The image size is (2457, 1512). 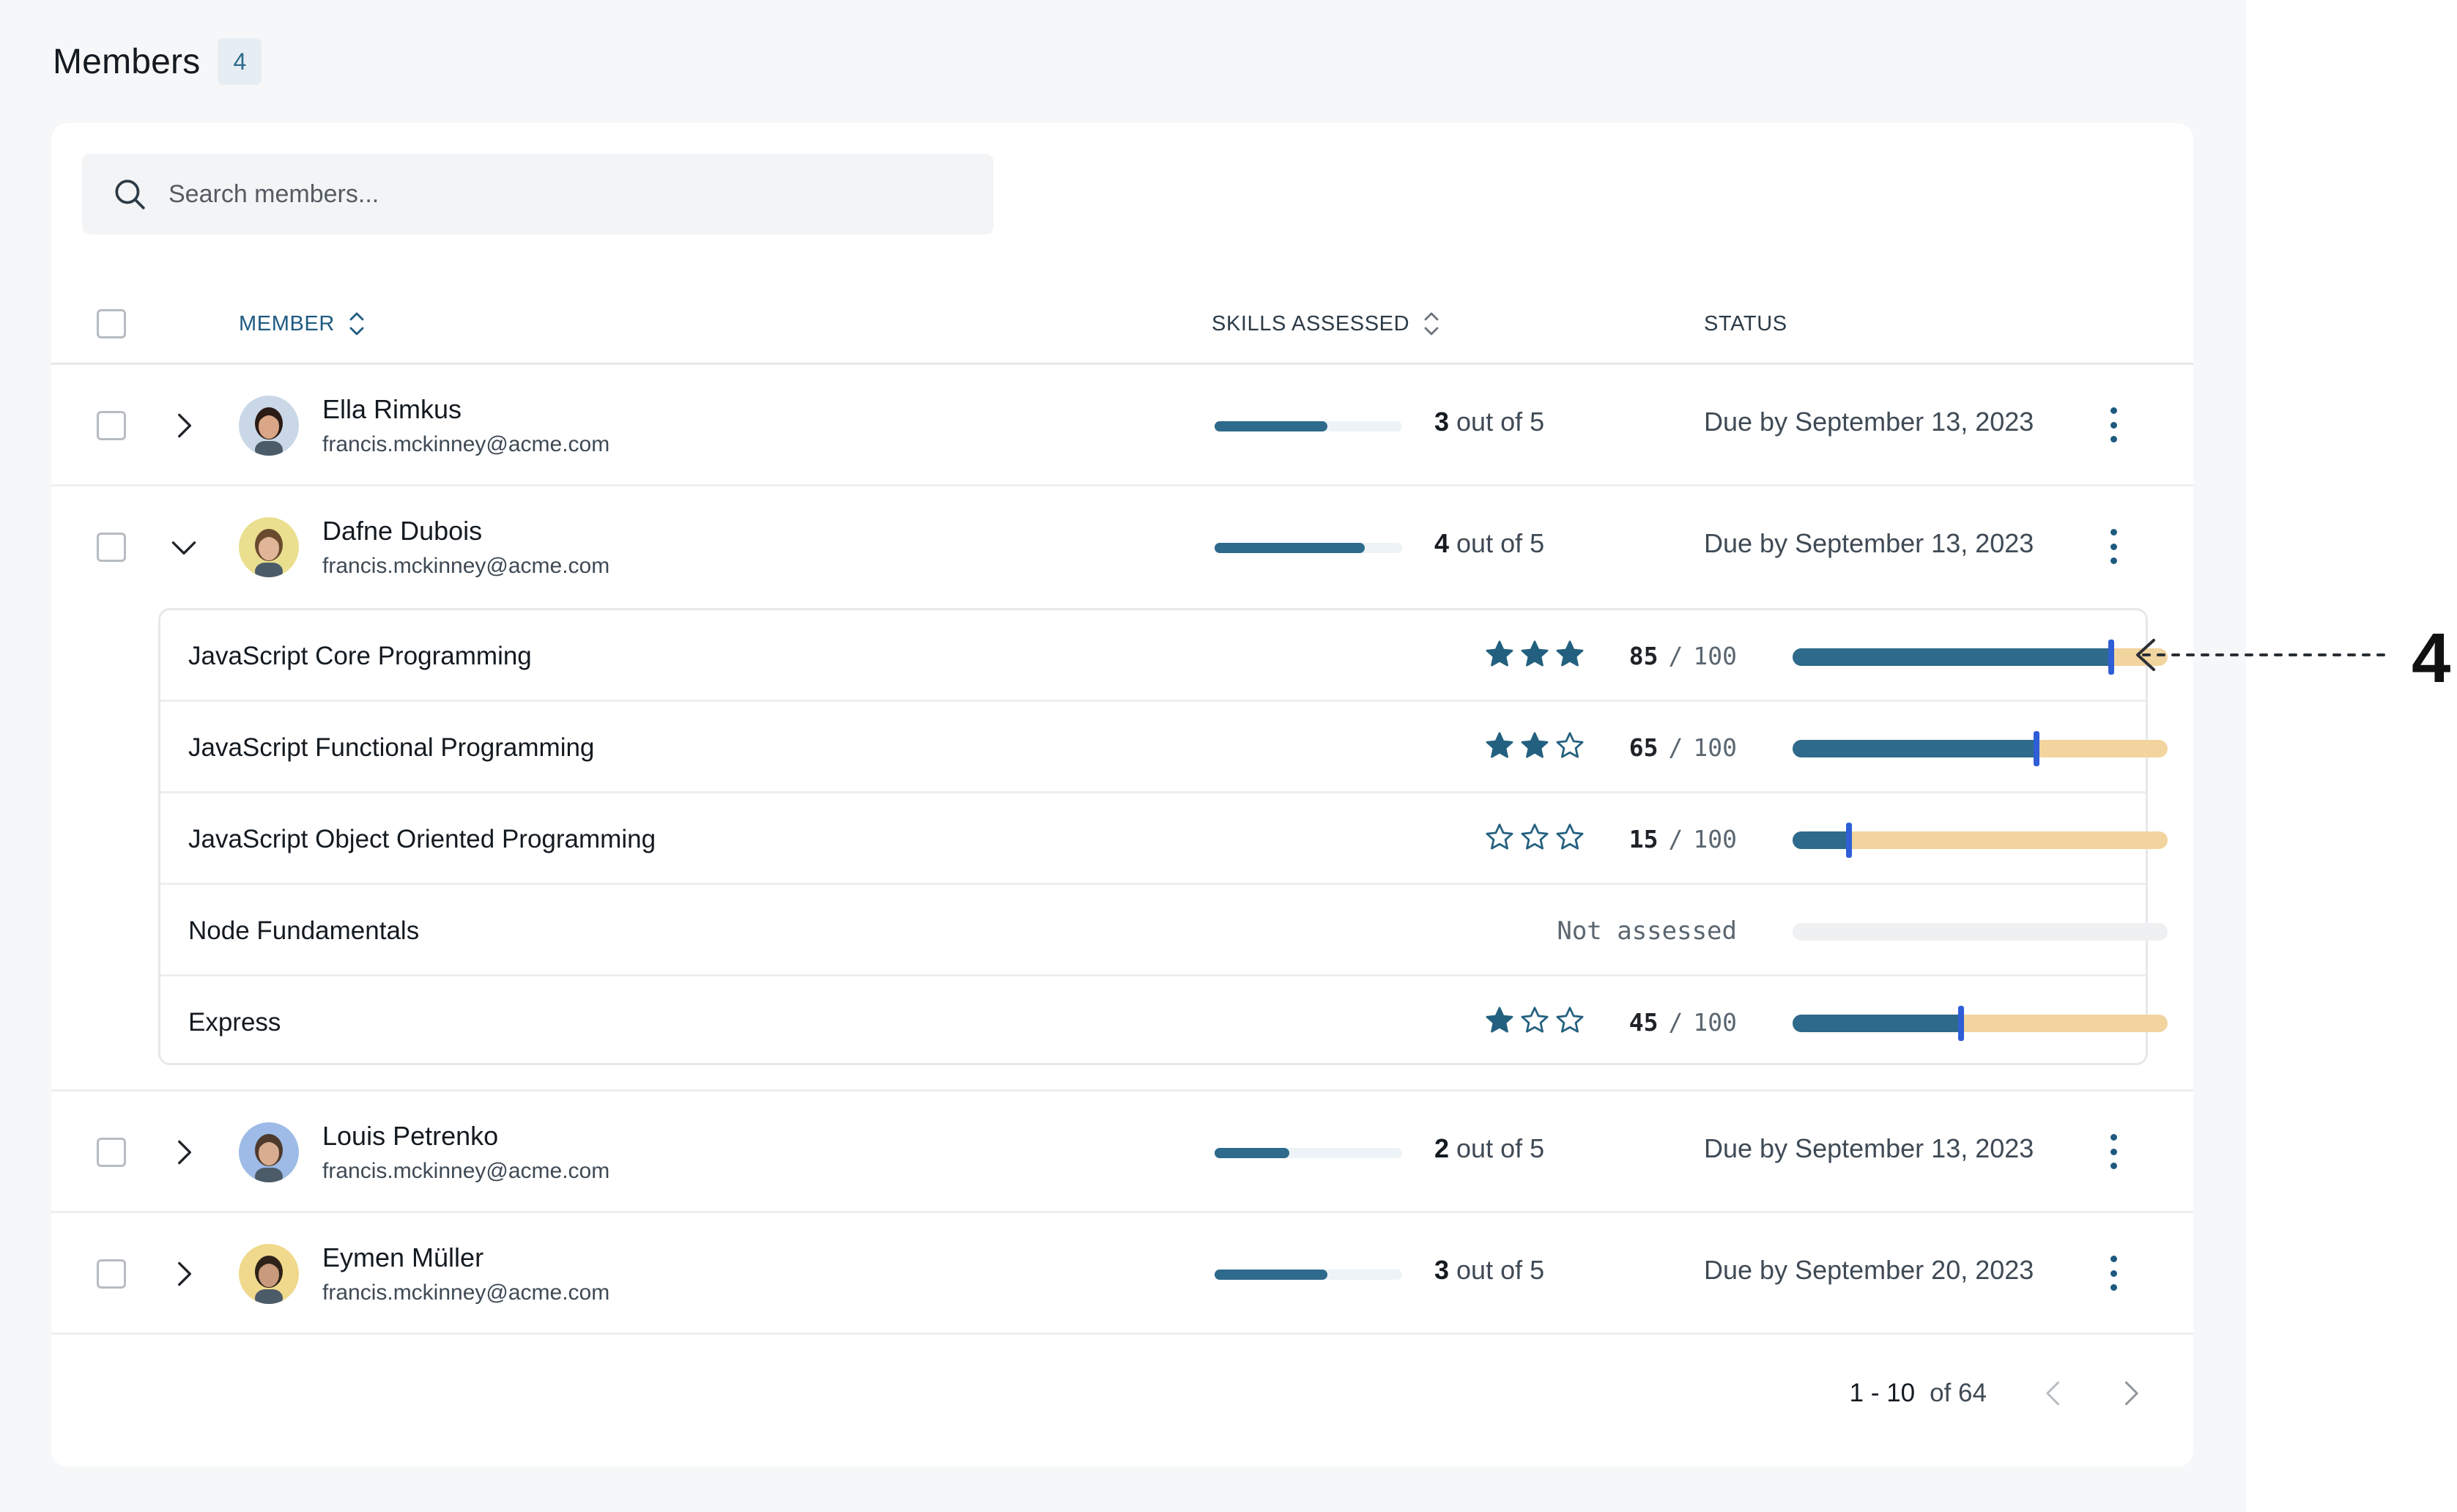 I want to click on status-column-header: STATUS, so click(x=1745, y=324).